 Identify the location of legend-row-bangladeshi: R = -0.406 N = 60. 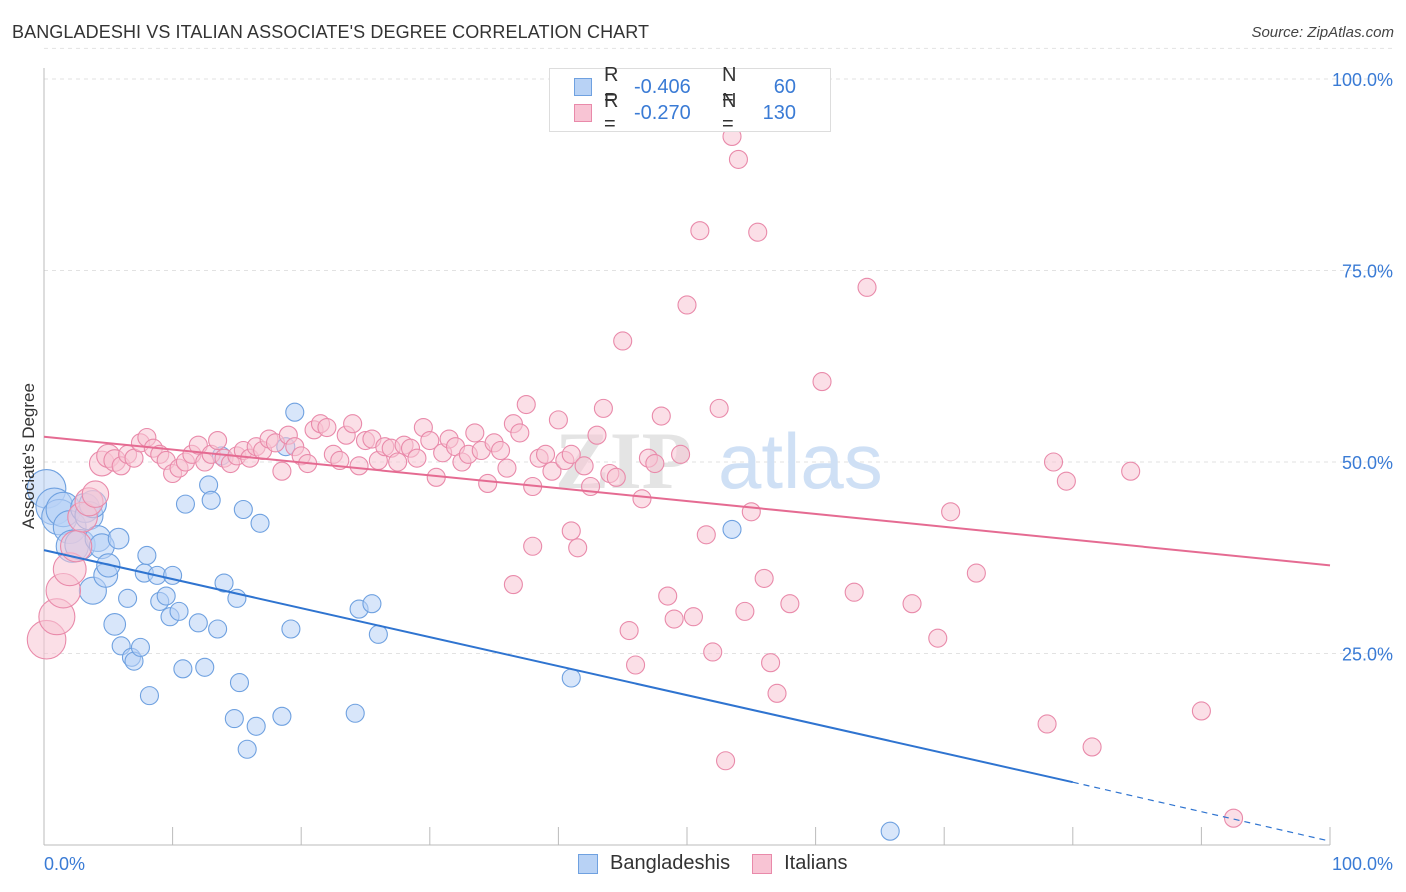
(685, 86).